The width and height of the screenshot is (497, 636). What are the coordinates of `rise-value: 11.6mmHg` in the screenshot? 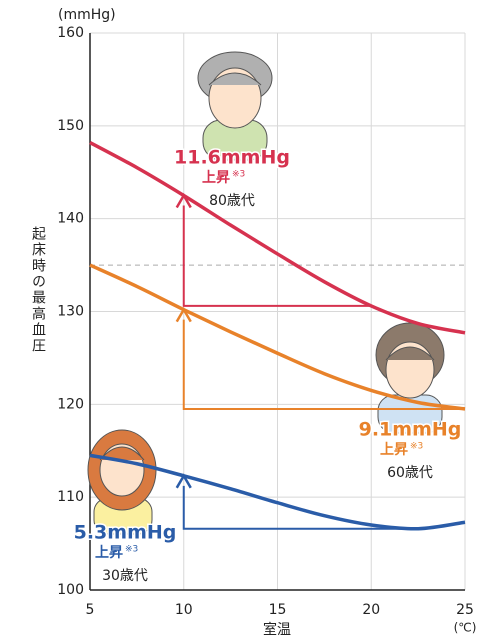 It's located at (232, 158).